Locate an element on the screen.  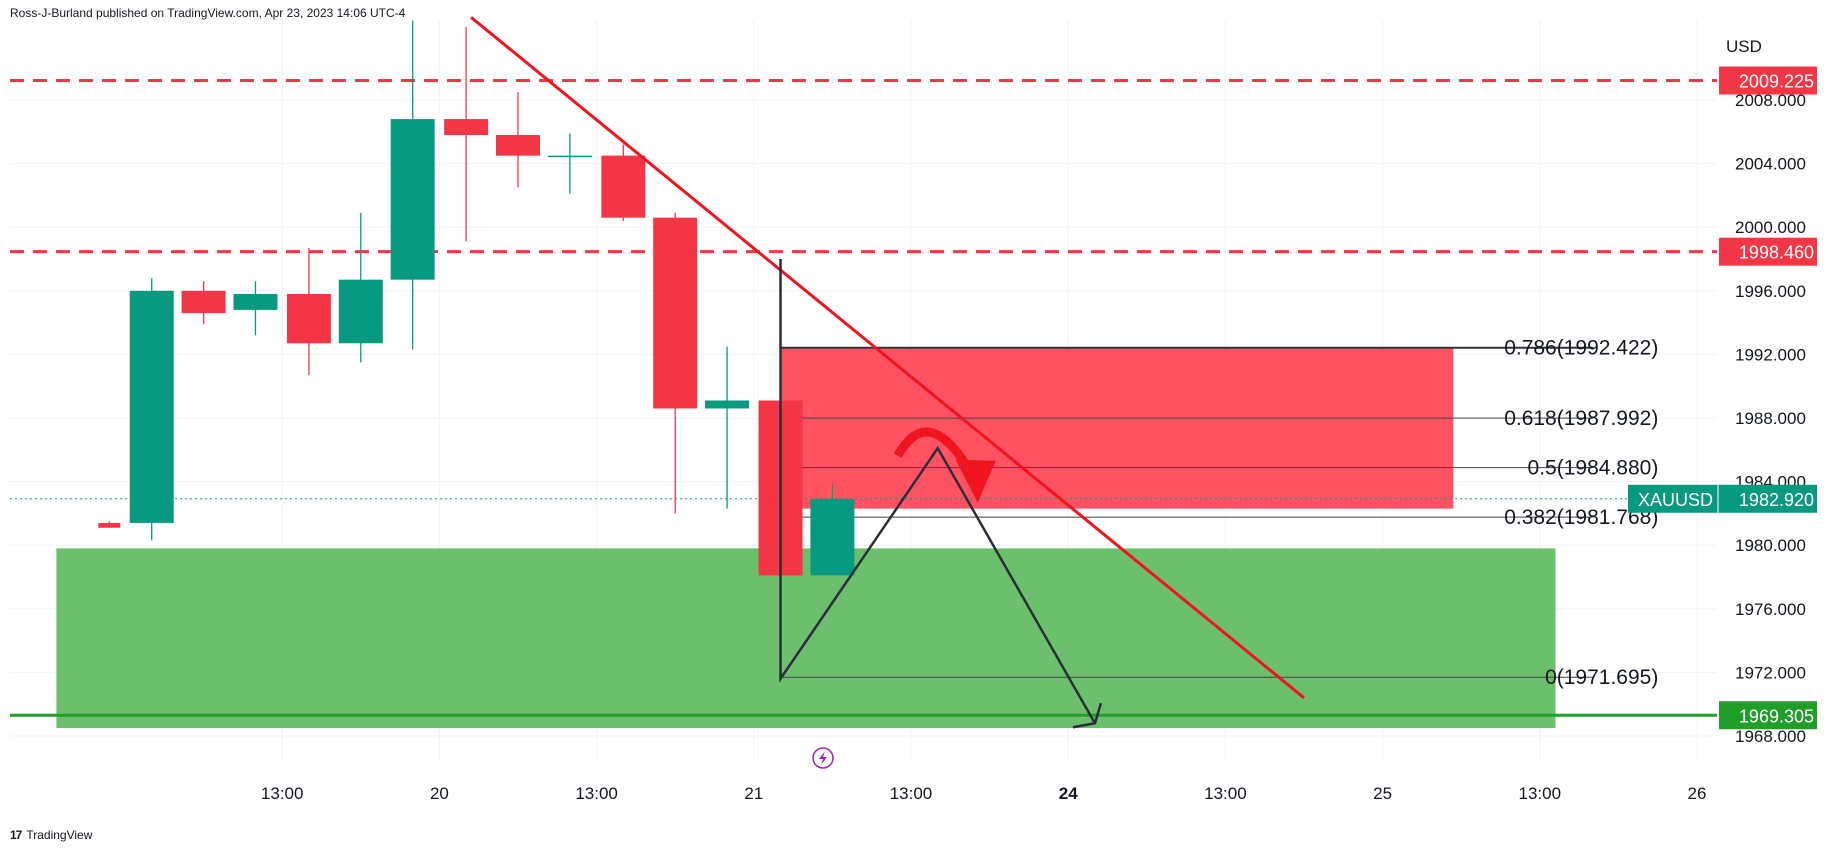
event-marker is located at coordinates (823, 758).